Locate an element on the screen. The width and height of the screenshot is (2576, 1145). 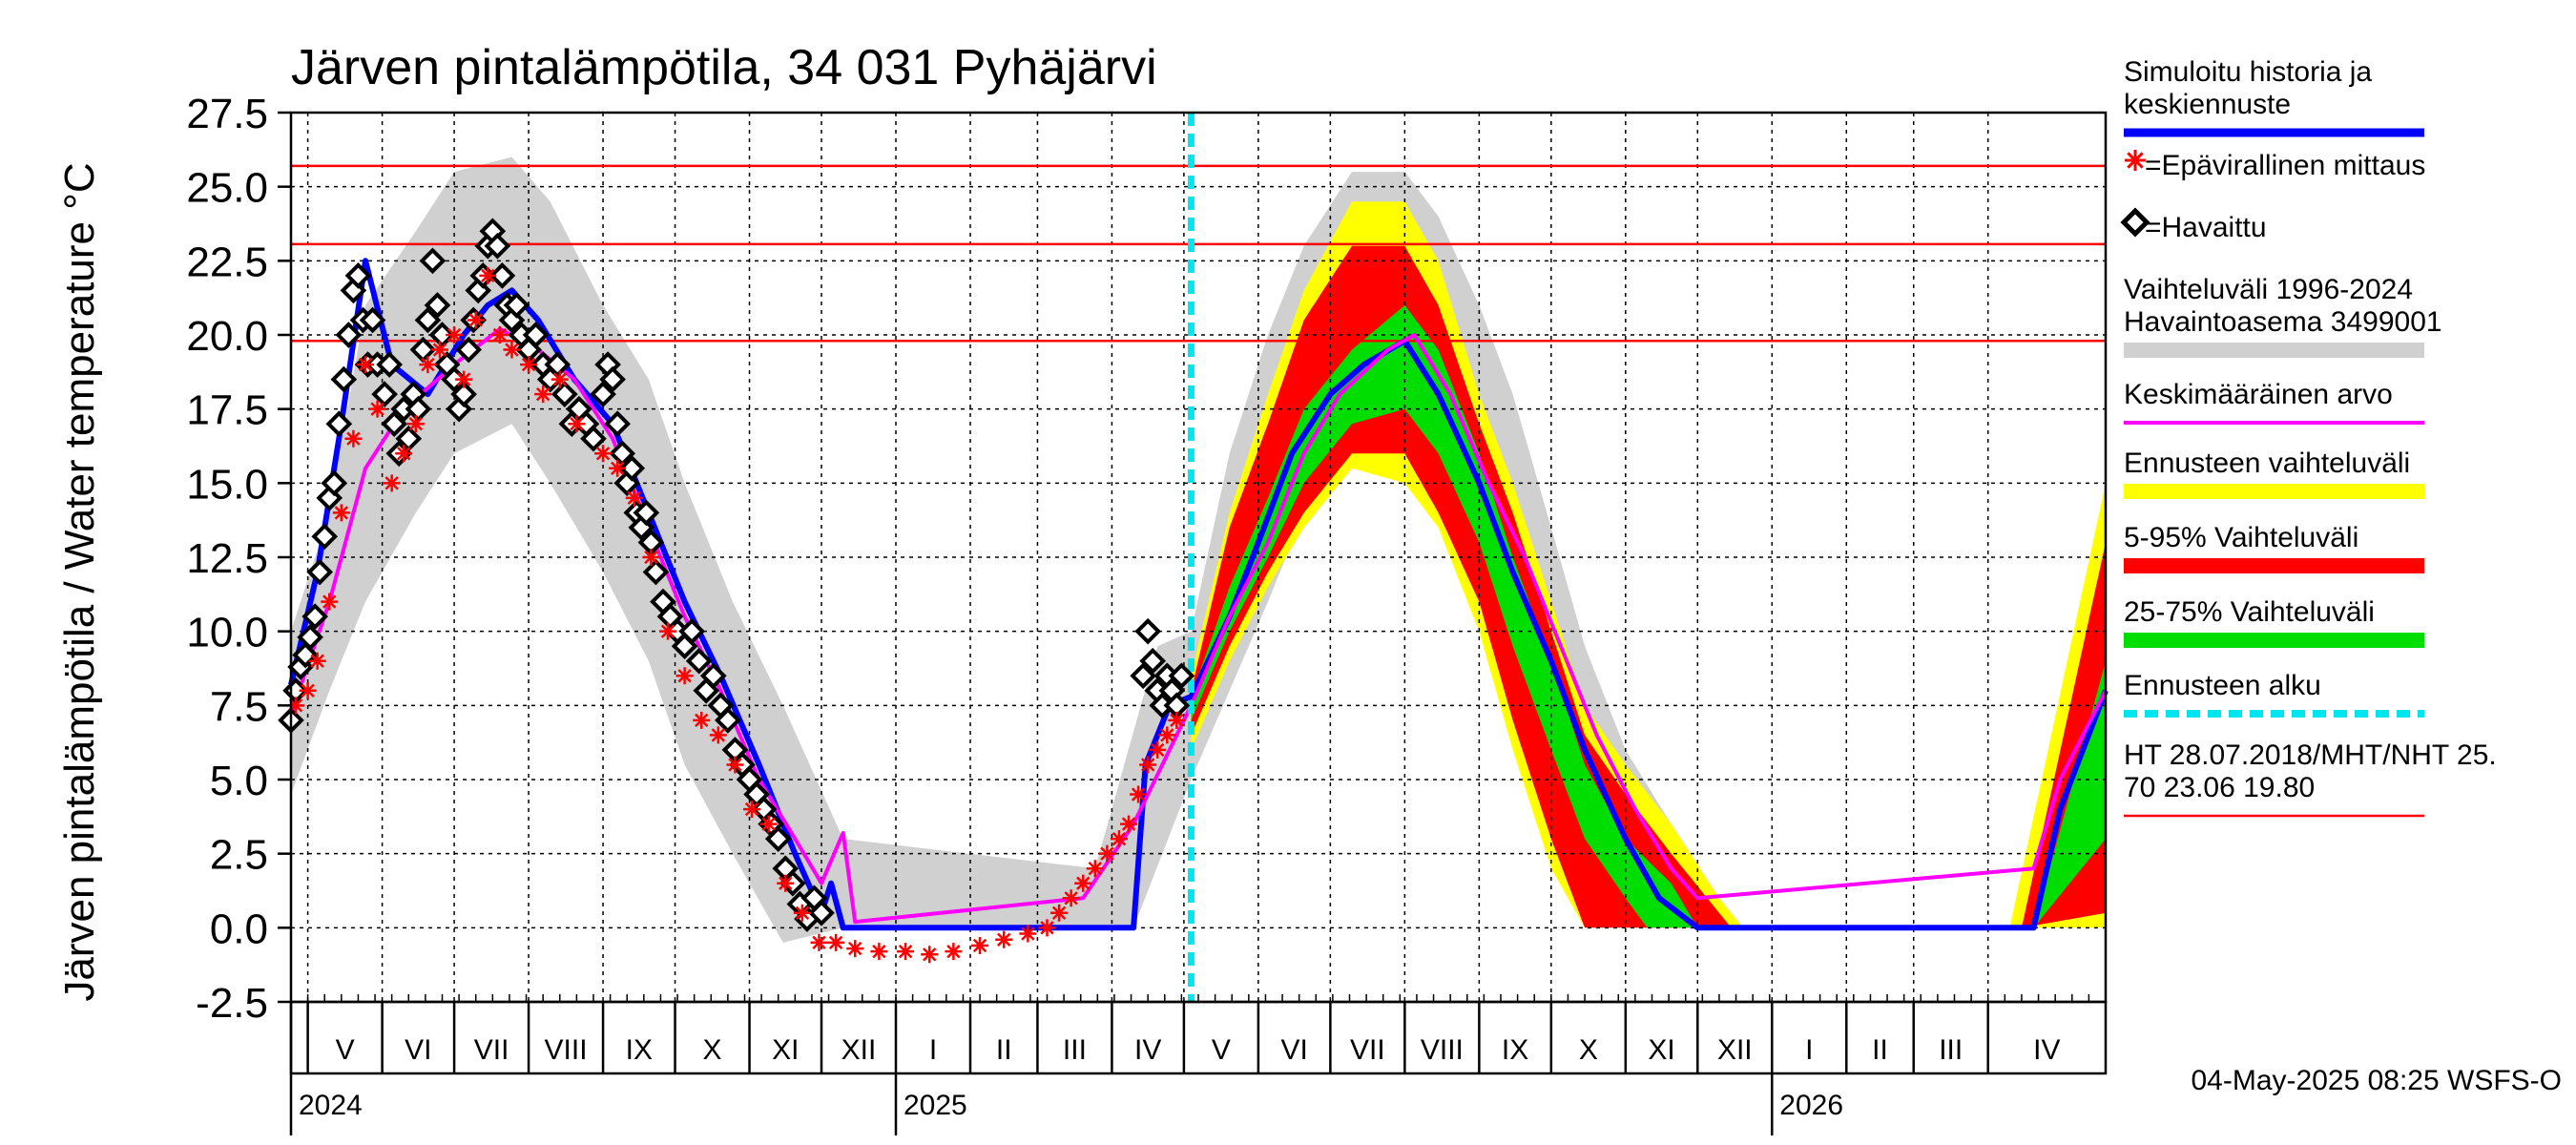
month-label: X is located at coordinates (1588, 1050).